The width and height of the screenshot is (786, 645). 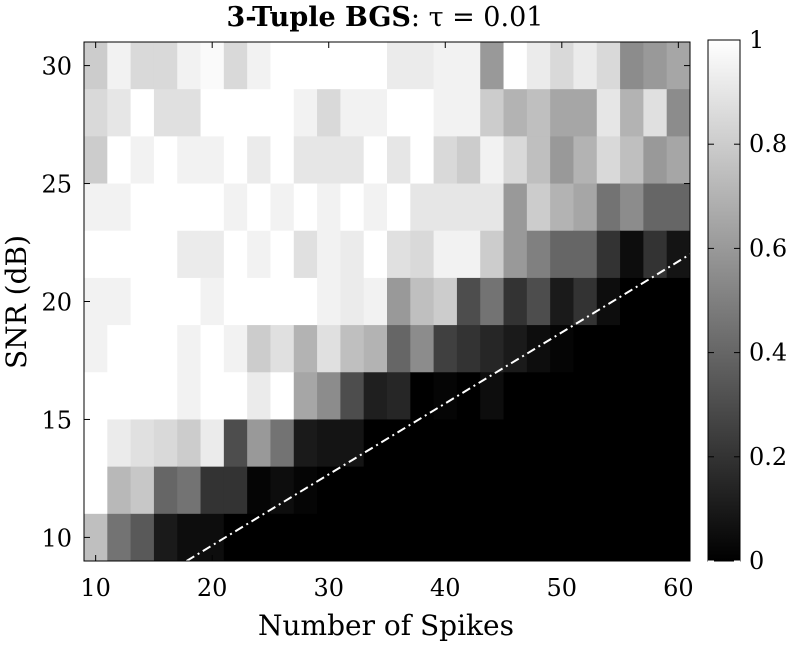 What do you see at coordinates (95, 588) in the screenshot?
I see `x-tick-label: 10` at bounding box center [95, 588].